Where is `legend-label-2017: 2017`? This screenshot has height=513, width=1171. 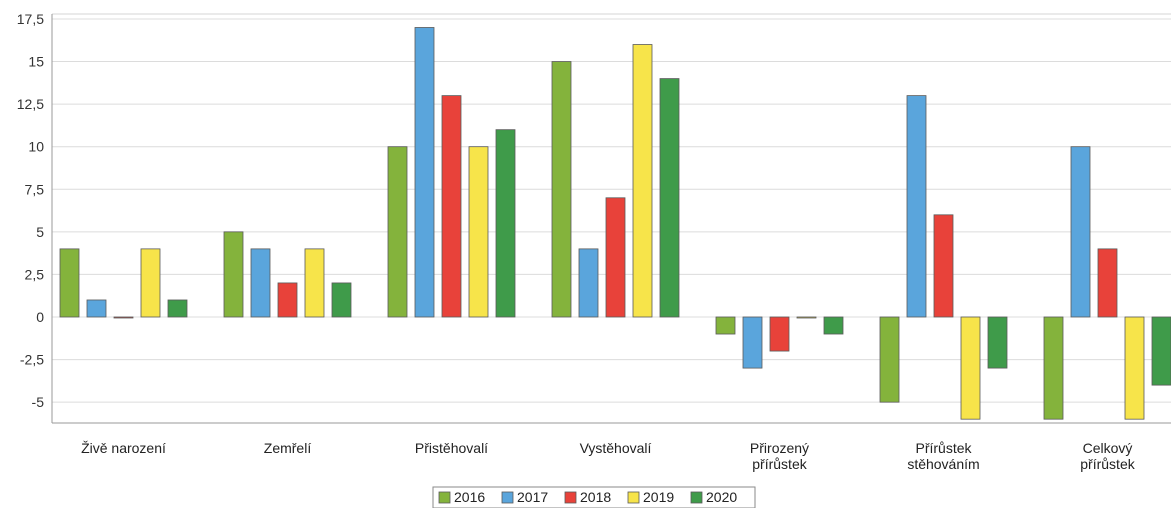 legend-label-2017: 2017 is located at coordinates (532, 497).